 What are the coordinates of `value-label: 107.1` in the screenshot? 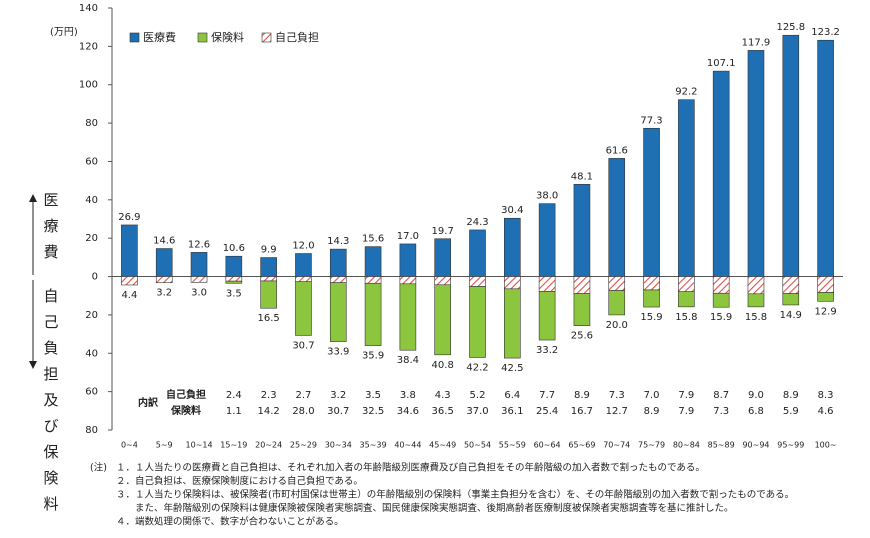 It's located at (721, 63).